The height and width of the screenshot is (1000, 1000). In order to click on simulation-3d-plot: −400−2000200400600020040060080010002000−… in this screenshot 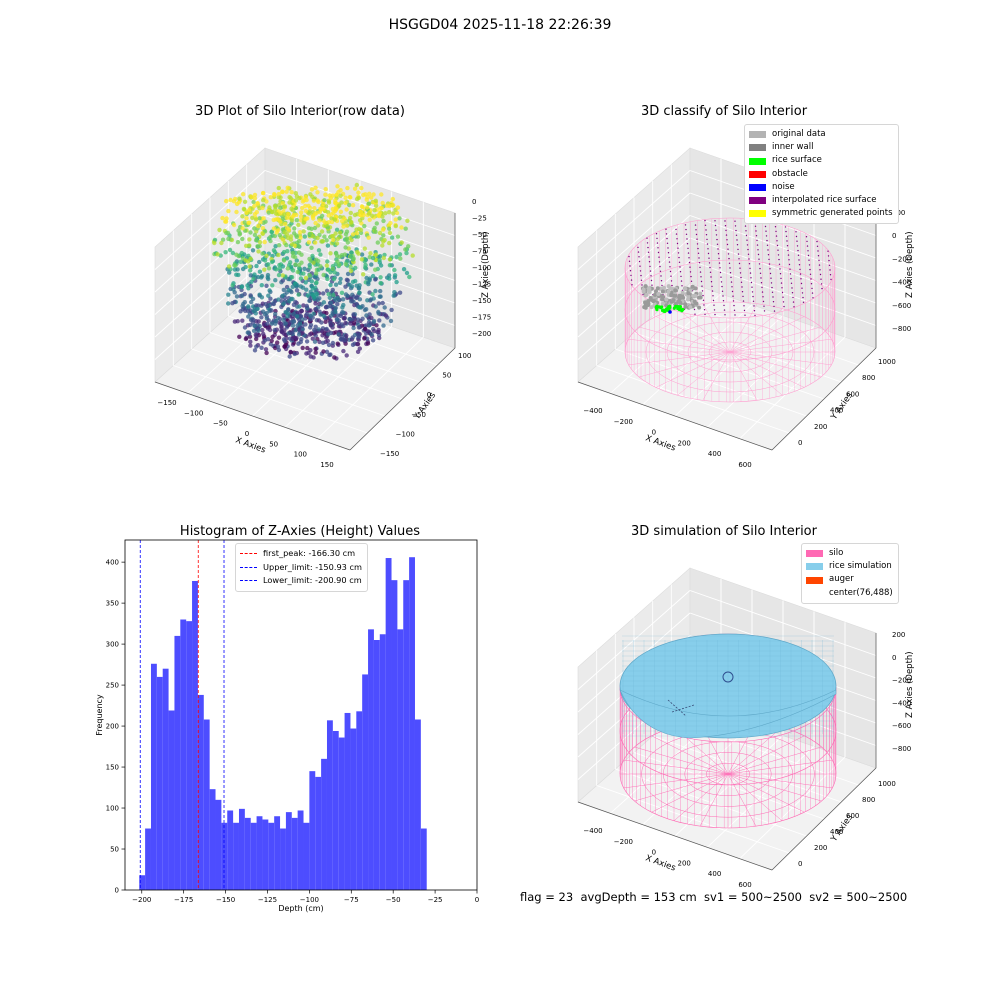, I will do `click(746, 728)`.